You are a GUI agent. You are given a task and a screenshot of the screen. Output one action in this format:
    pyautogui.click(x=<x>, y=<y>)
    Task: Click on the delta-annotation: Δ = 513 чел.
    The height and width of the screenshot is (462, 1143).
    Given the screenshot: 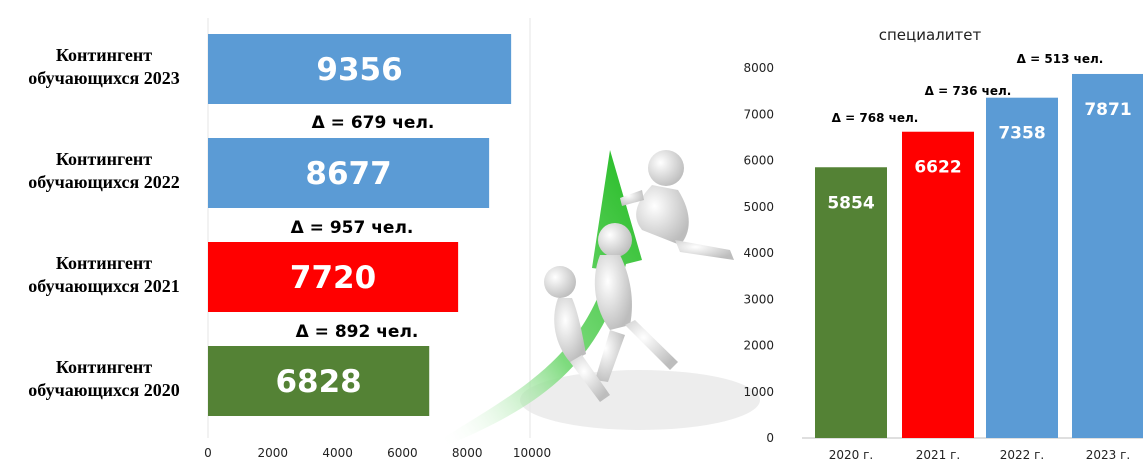 What is the action you would take?
    pyautogui.click(x=1060, y=59)
    